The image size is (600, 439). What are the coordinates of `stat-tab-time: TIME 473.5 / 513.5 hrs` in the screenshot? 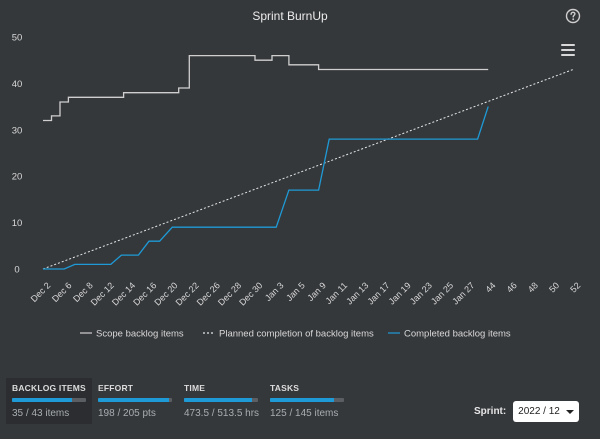 It's located at (221, 401).